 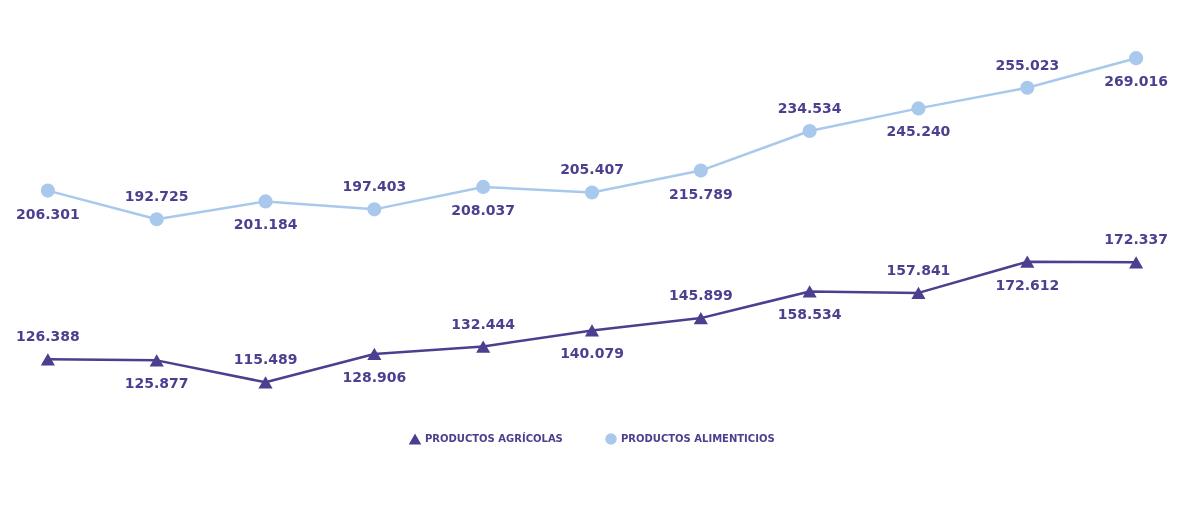 What do you see at coordinates (700, 193) in the screenshot?
I see `data-label: 215.789` at bounding box center [700, 193].